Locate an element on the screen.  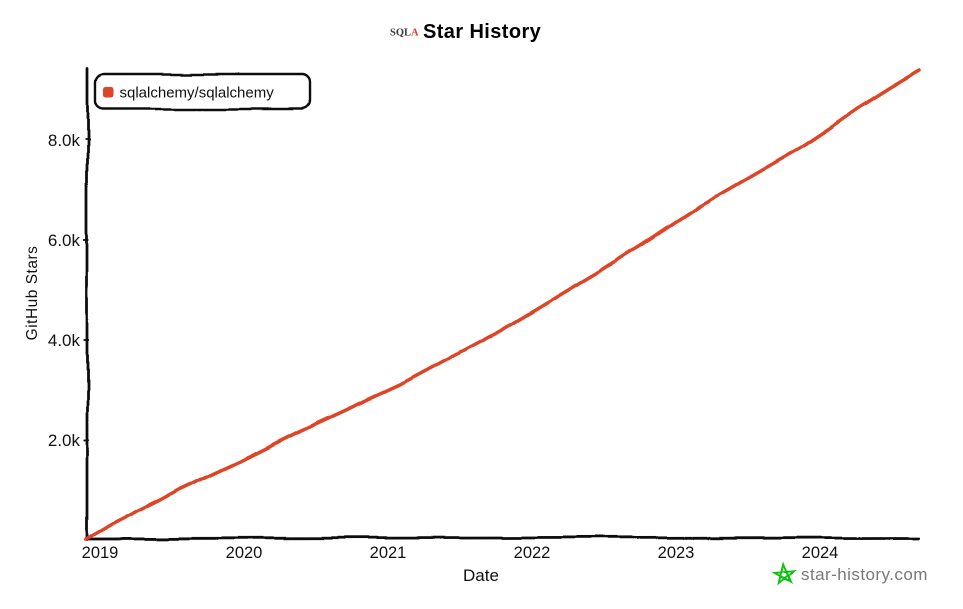
svg-text: 2022 is located at coordinates (532, 553).